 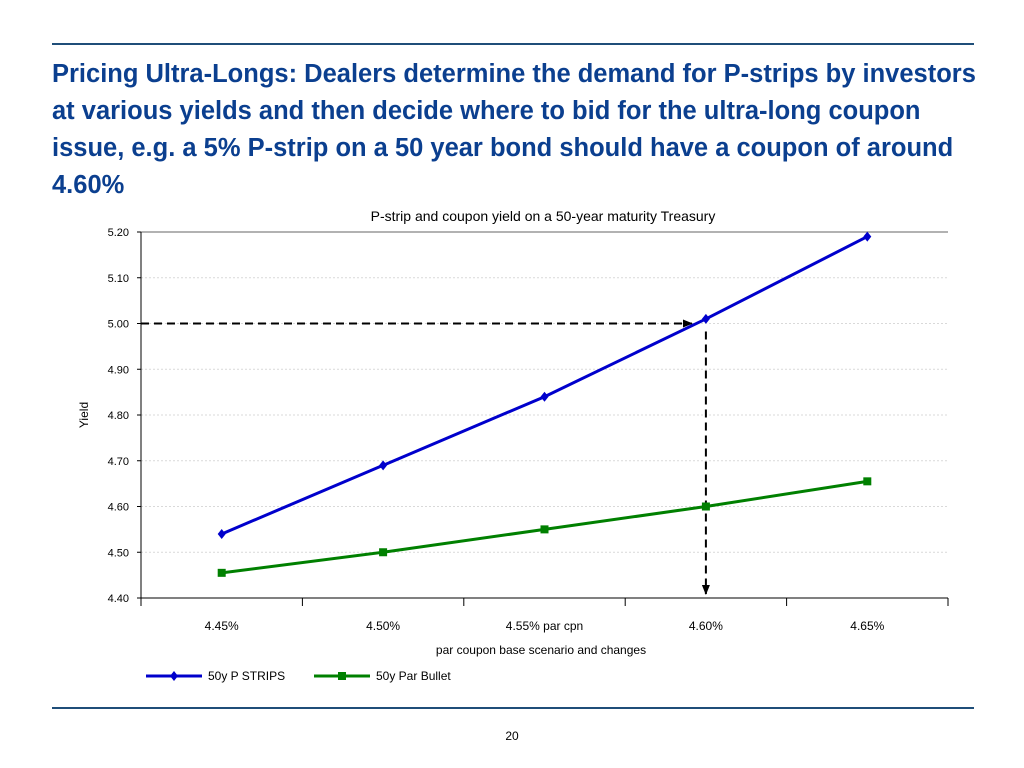 I want to click on bottom-rule, so click(x=513, y=708).